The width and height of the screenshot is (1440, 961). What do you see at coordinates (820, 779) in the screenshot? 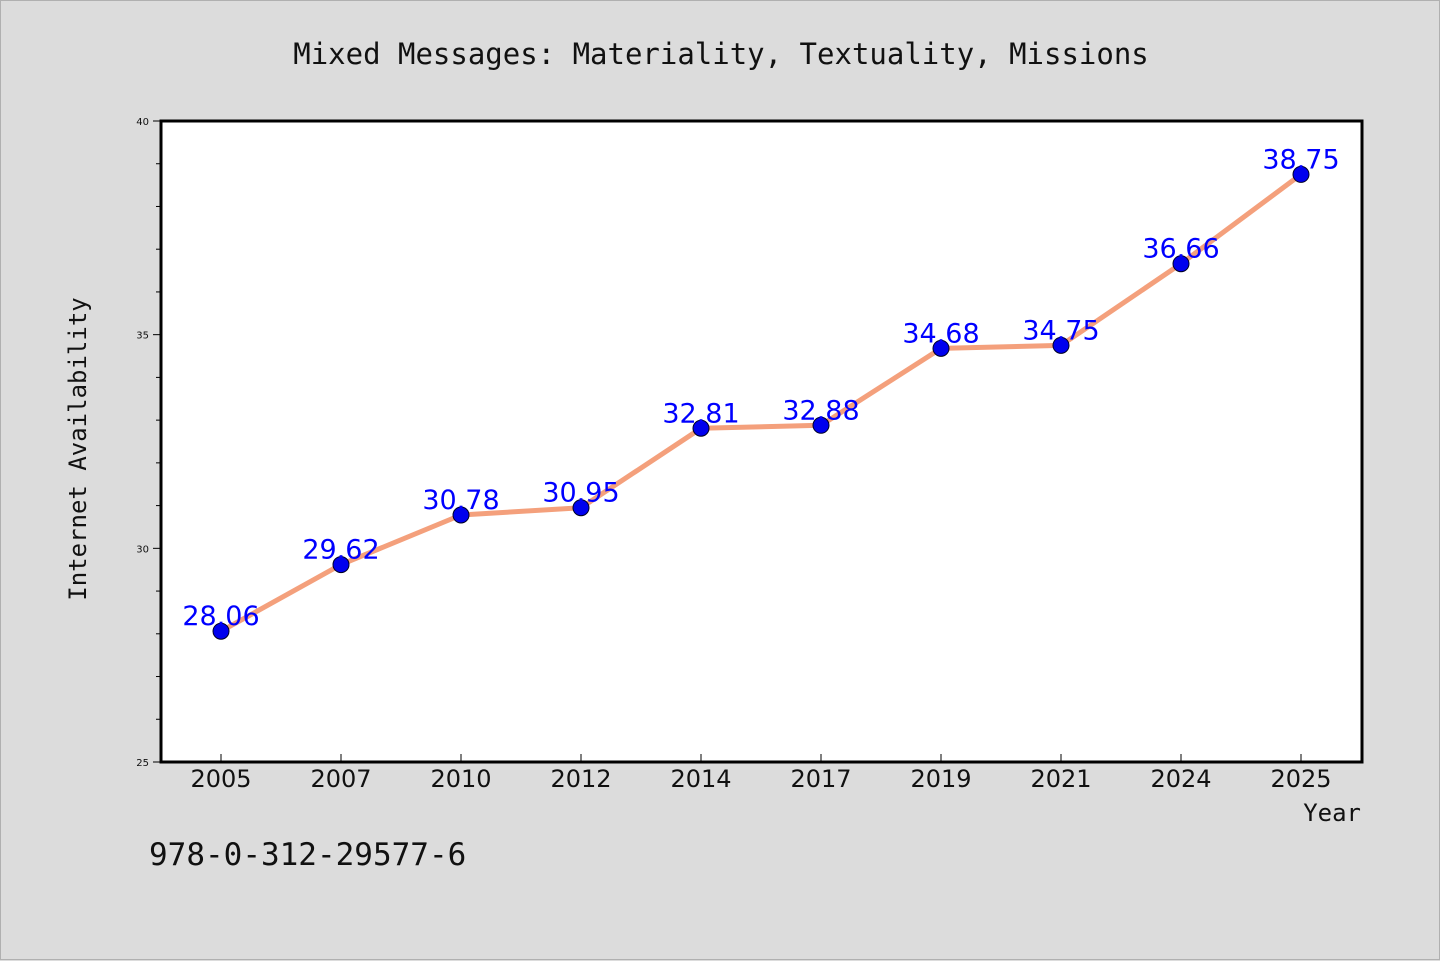
I see `x-tick-label: 2017` at bounding box center [820, 779].